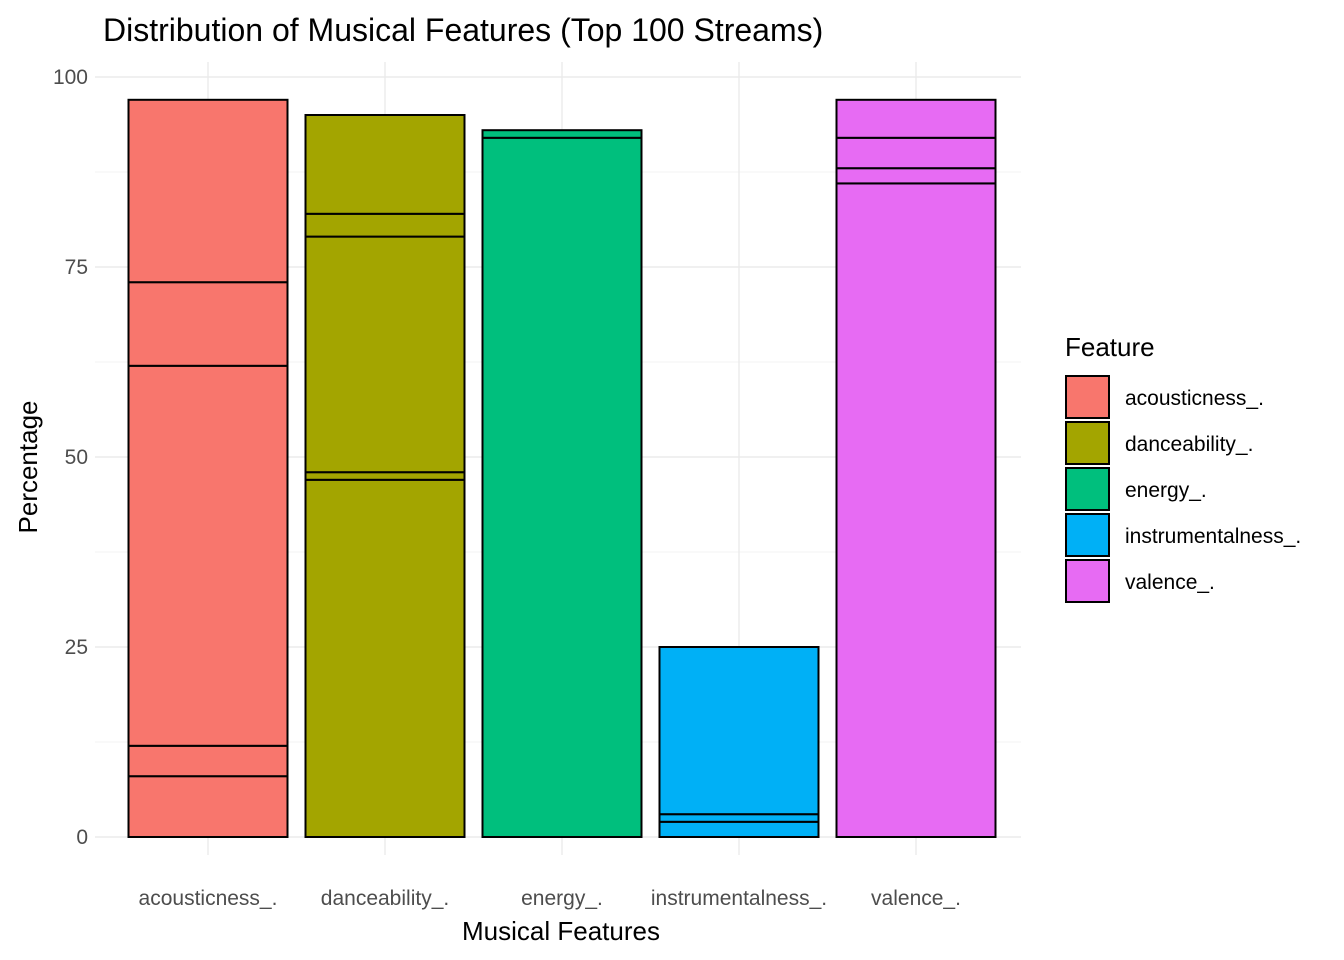 Image resolution: width=1344 pixels, height=960 pixels. I want to click on y-tick-label: 50, so click(76, 457).